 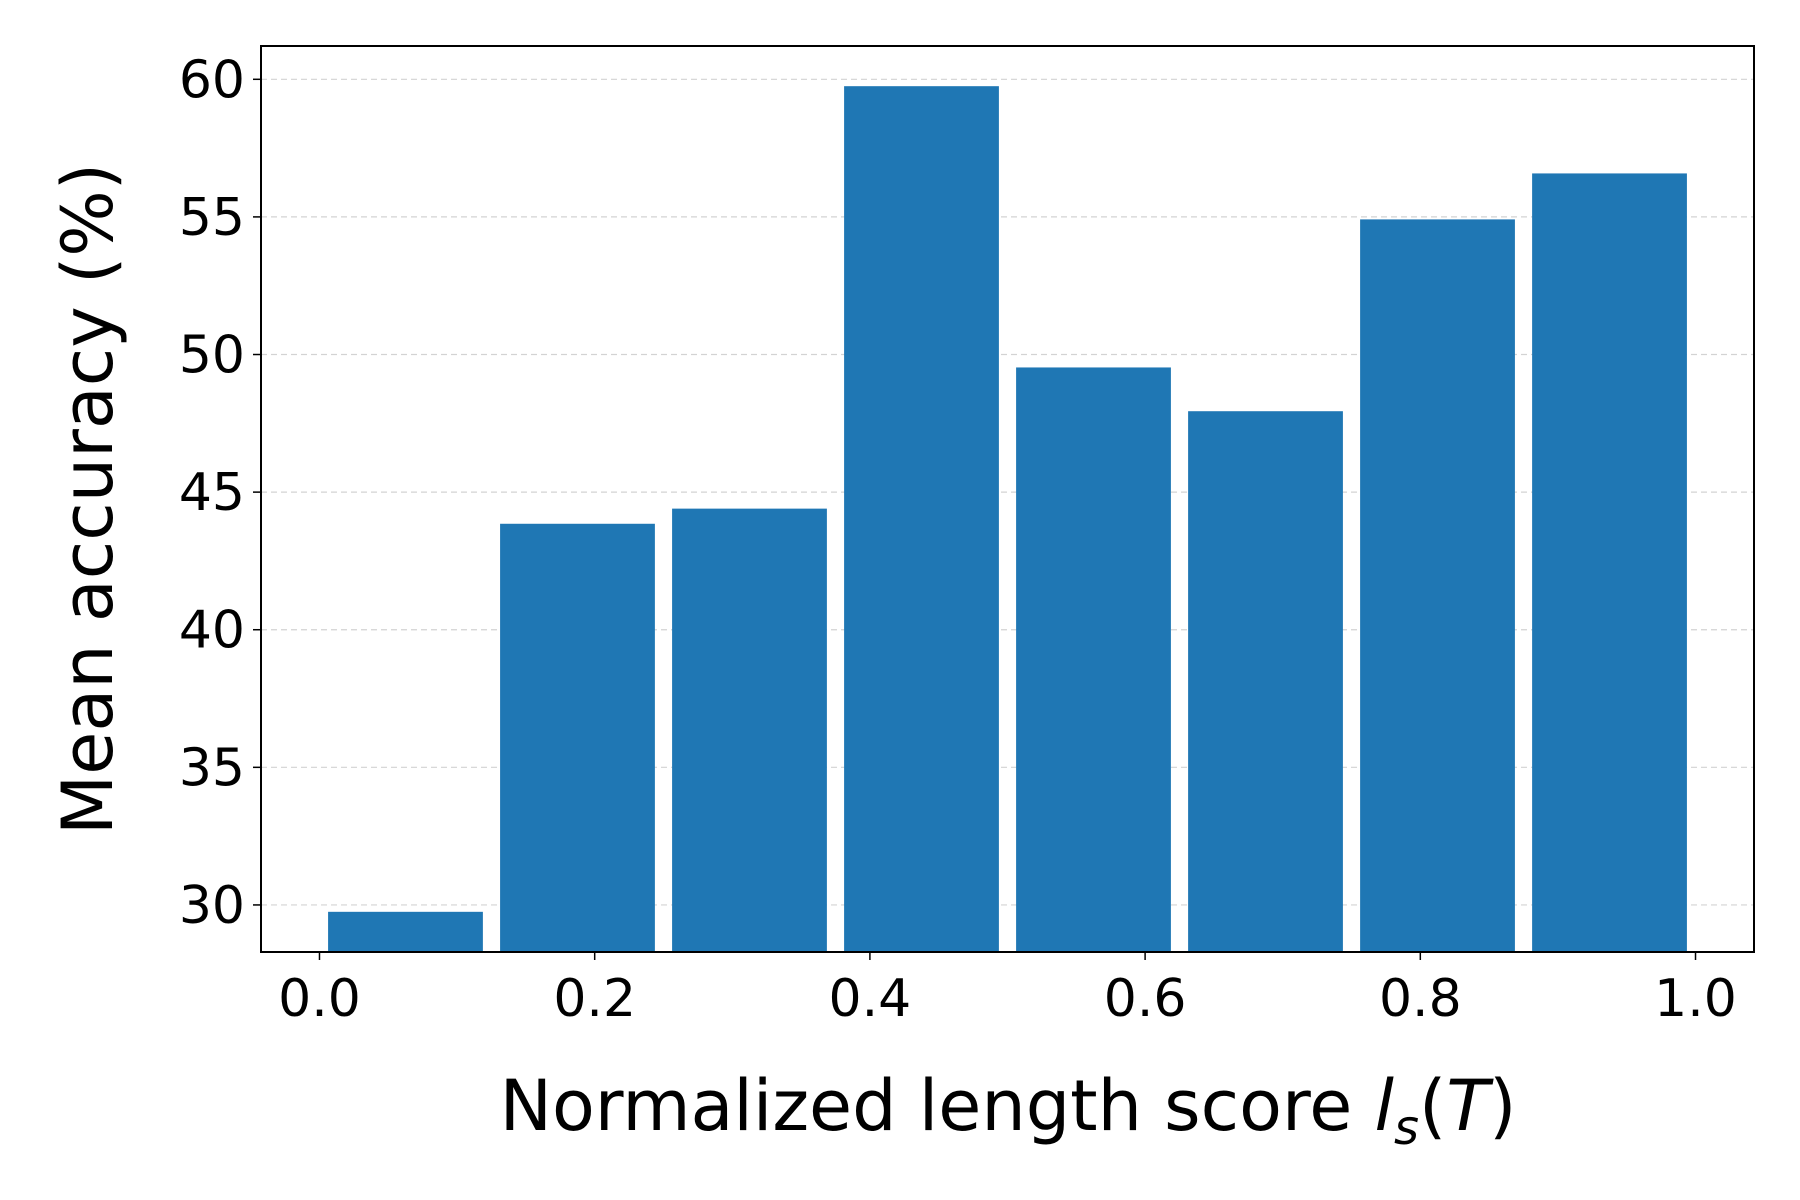 What do you see at coordinates (212, 631) in the screenshot?
I see `y-tick-label: 40` at bounding box center [212, 631].